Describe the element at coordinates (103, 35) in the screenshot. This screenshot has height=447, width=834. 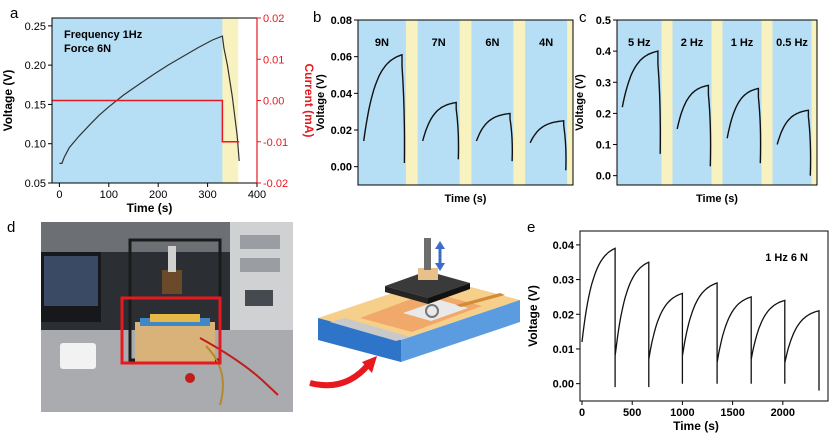
I see `annotation-line-1: Frequency 1Hz` at that location.